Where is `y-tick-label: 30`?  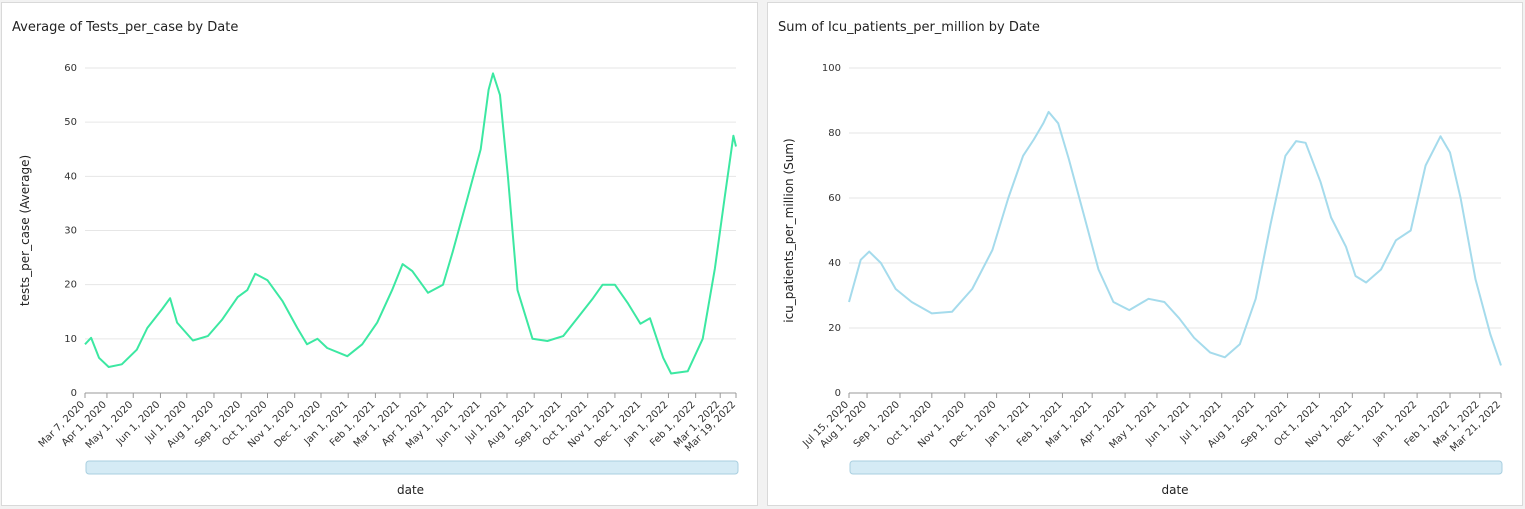
y-tick-label: 30 is located at coordinates (70, 231).